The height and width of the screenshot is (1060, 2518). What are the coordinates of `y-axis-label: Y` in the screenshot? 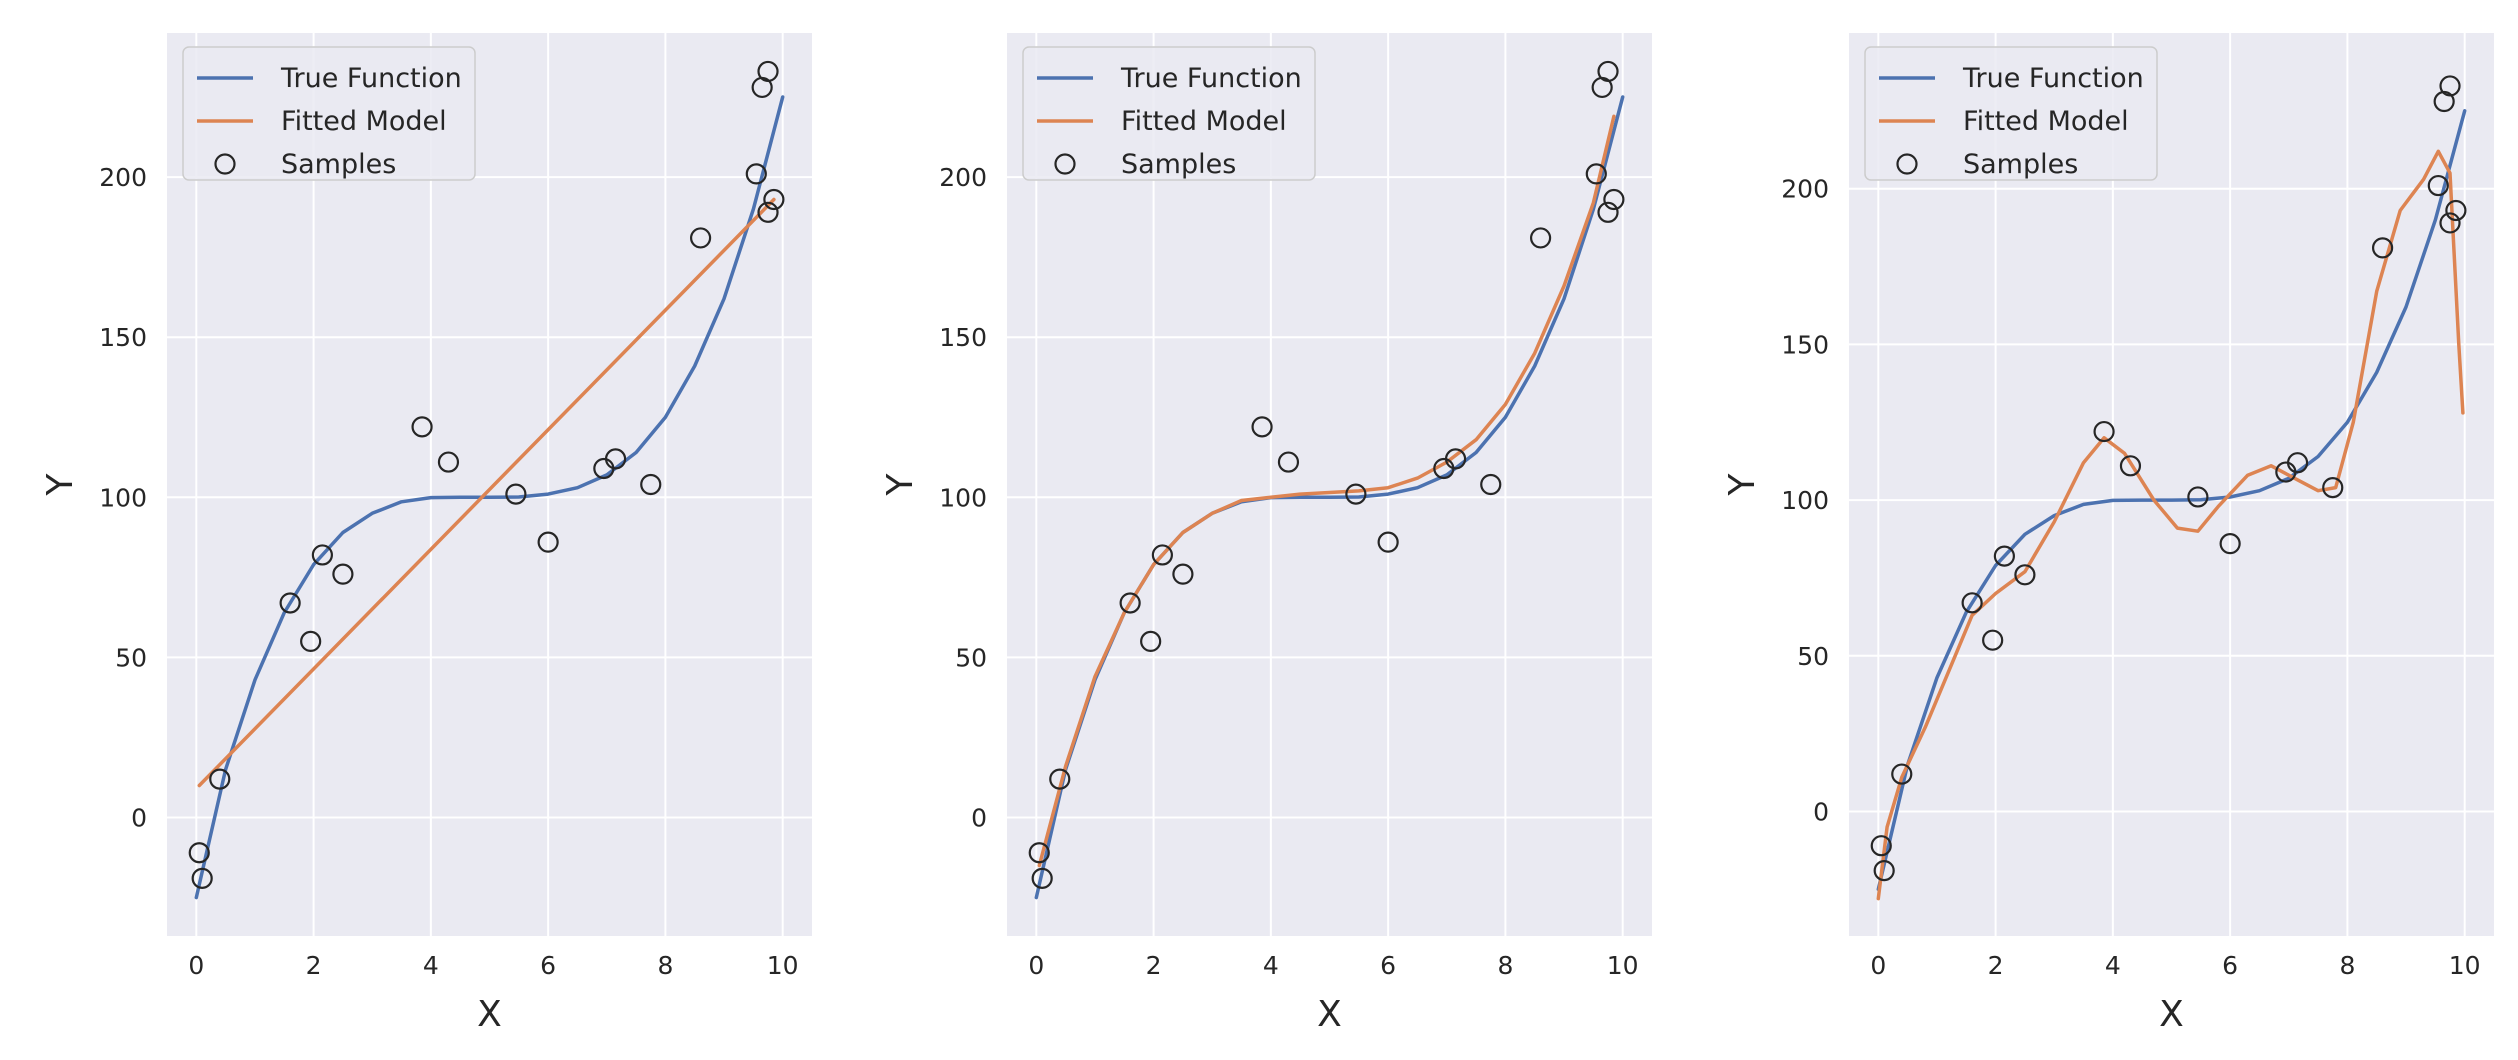 It's located at (900, 485).